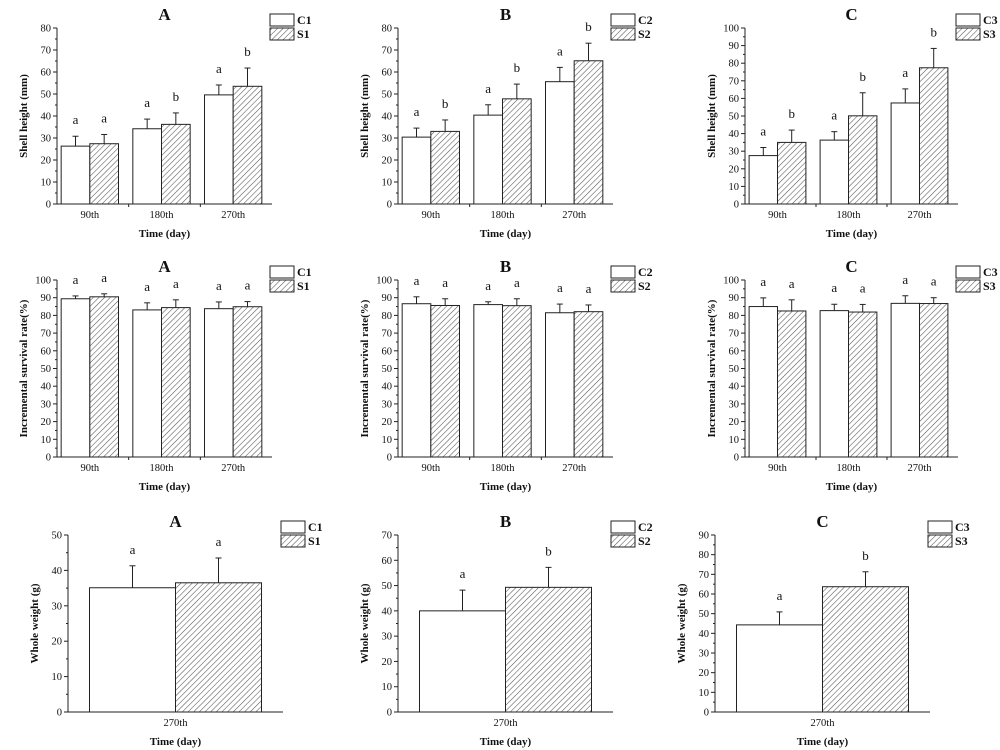 This screenshot has height=750, width=1000. Describe the element at coordinates (75, 378) in the screenshot. I see `bar-c1-90th` at that location.